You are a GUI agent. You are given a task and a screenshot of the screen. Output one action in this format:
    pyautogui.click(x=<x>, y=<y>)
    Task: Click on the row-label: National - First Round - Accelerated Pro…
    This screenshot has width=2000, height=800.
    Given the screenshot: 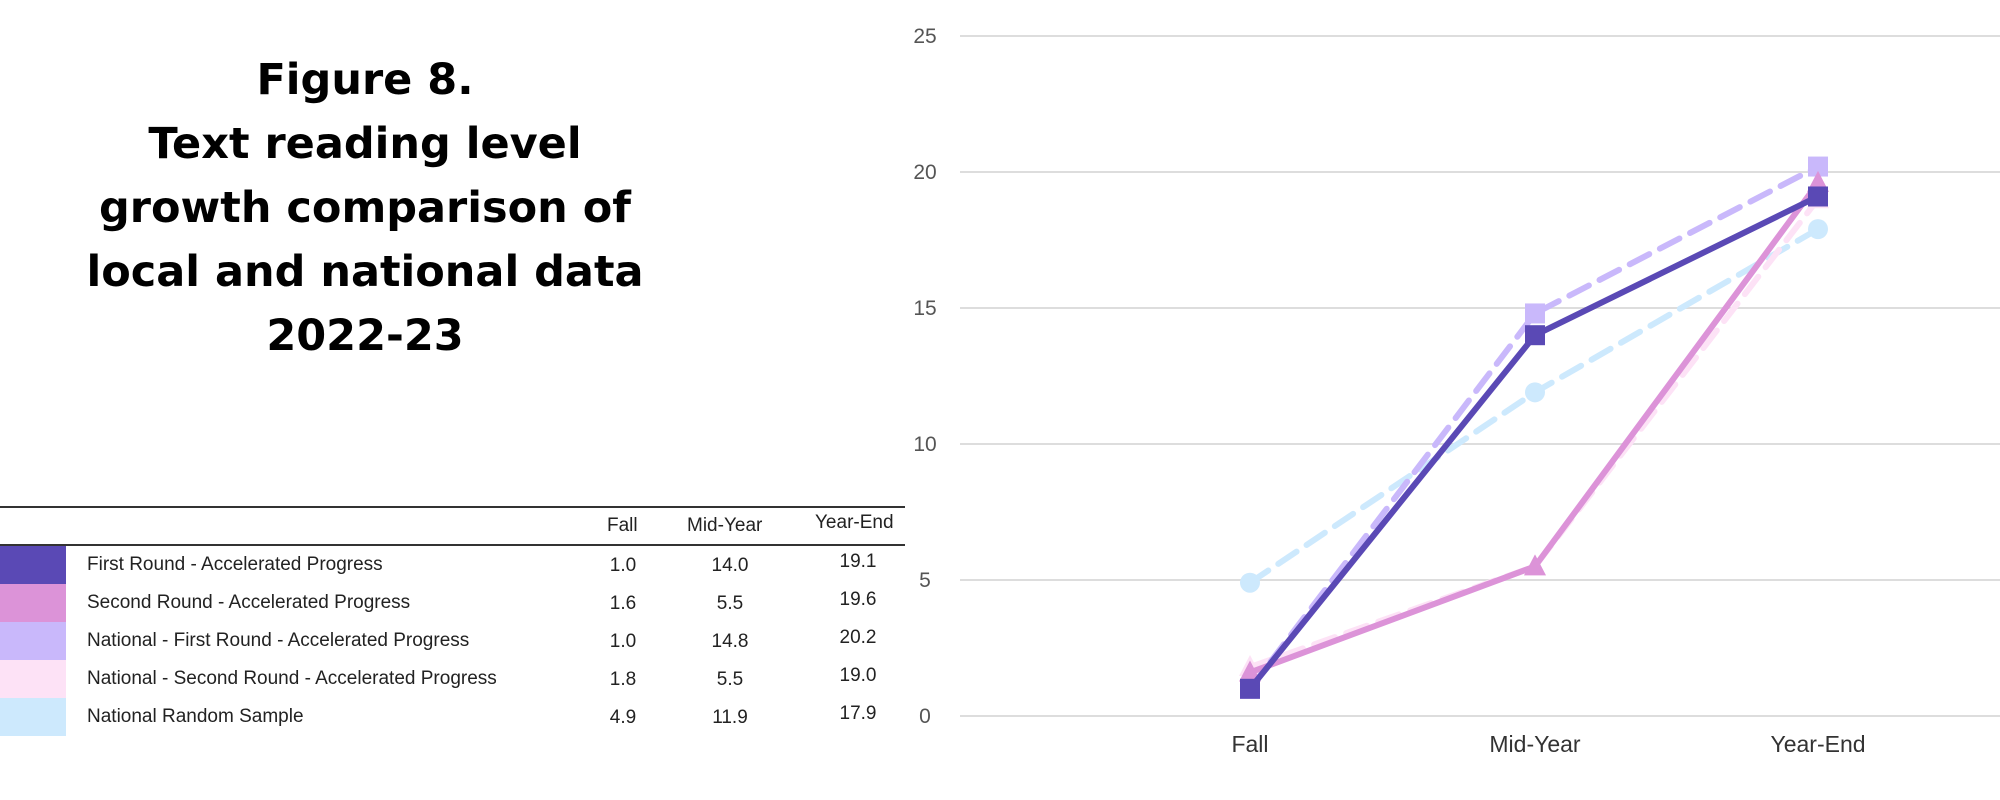 What is the action you would take?
    pyautogui.click(x=278, y=640)
    